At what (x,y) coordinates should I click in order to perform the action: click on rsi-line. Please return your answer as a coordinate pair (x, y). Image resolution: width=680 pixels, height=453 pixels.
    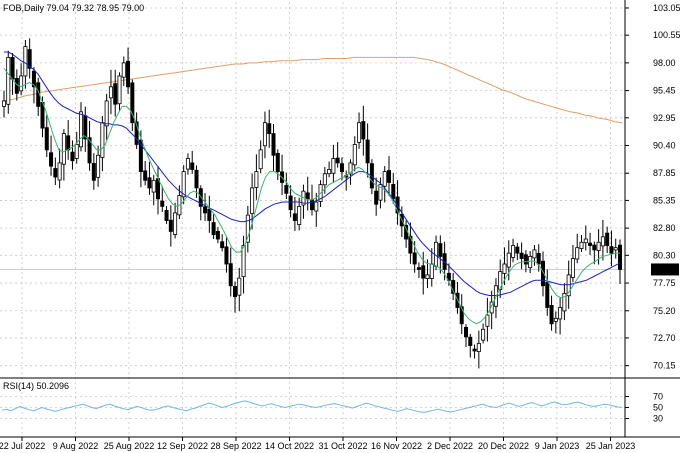
    Looking at the image, I should click on (312, 406).